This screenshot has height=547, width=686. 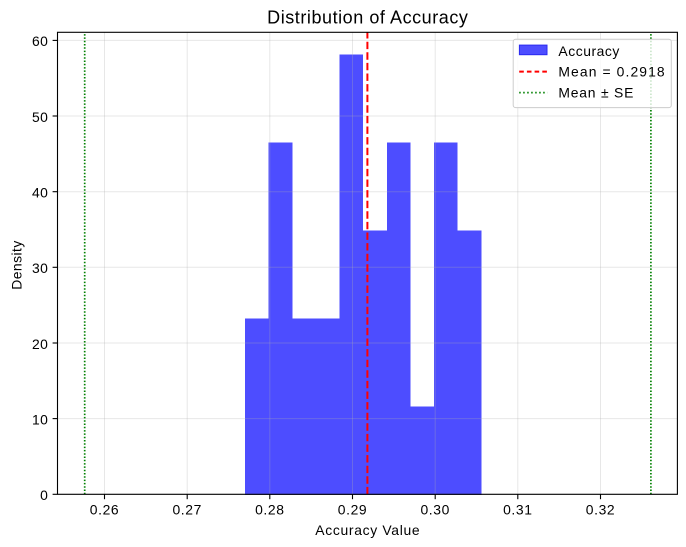 What do you see at coordinates (17, 264) in the screenshot?
I see `svg-text: Density` at bounding box center [17, 264].